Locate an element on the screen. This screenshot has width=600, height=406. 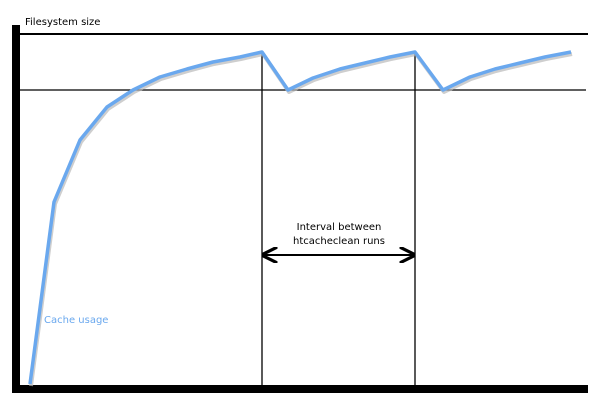
y-axis is located at coordinates (16, 209).